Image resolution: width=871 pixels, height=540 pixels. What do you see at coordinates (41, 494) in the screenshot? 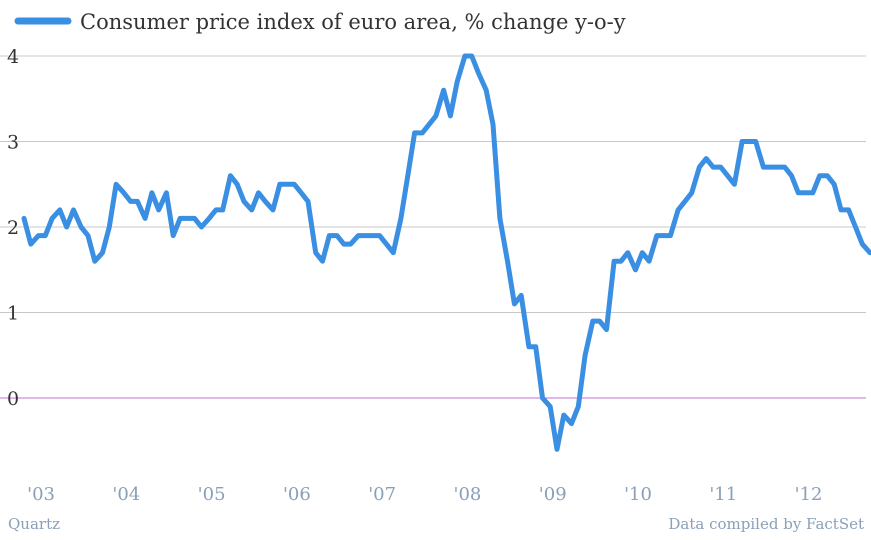
I see `x-tick-label-0: '03` at bounding box center [41, 494].